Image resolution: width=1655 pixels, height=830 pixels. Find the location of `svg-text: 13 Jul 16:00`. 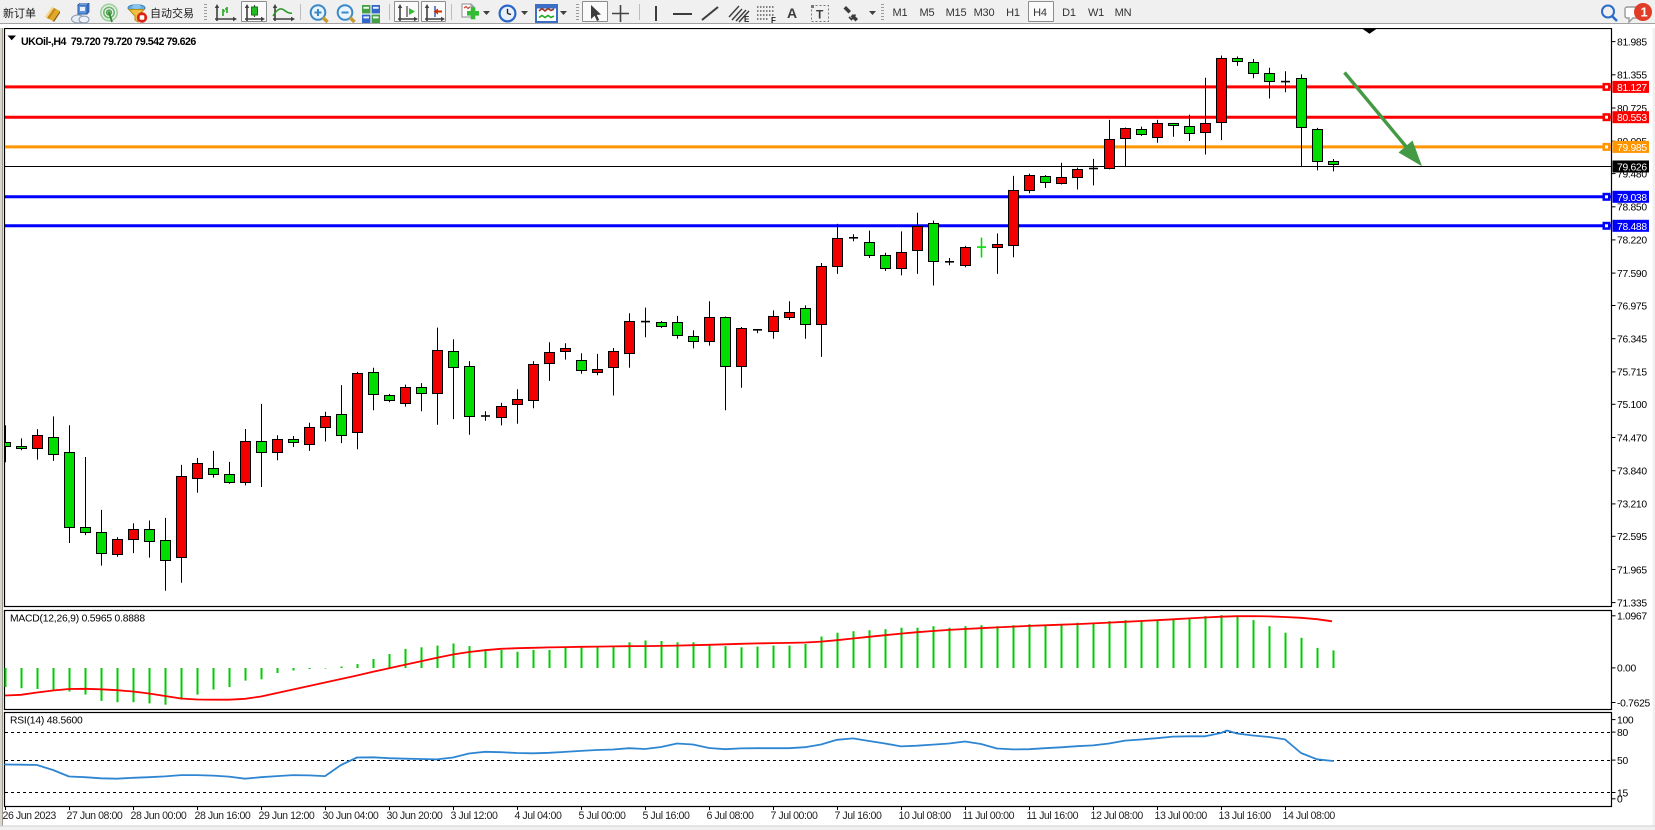

svg-text: 13 Jul 16:00 is located at coordinates (1245, 816).